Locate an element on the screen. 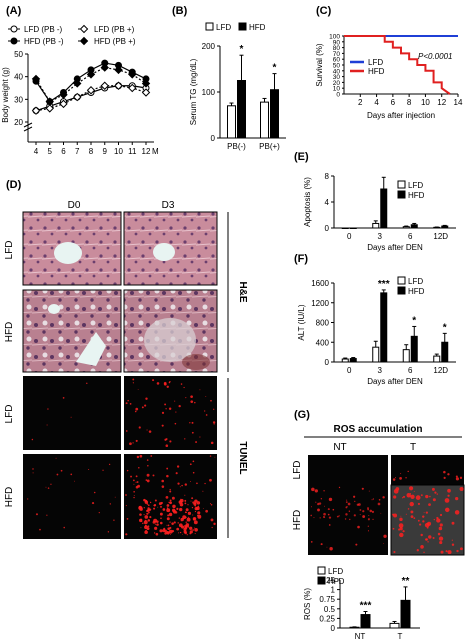 This screenshot has height=641, width=474. chart-c-x-axis-label: Days after injection is located at coordinates (401, 115).